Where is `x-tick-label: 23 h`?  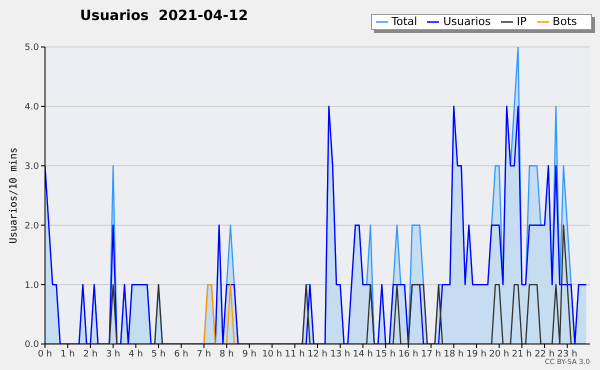
x-tick-label: 23 h is located at coordinates (567, 354).